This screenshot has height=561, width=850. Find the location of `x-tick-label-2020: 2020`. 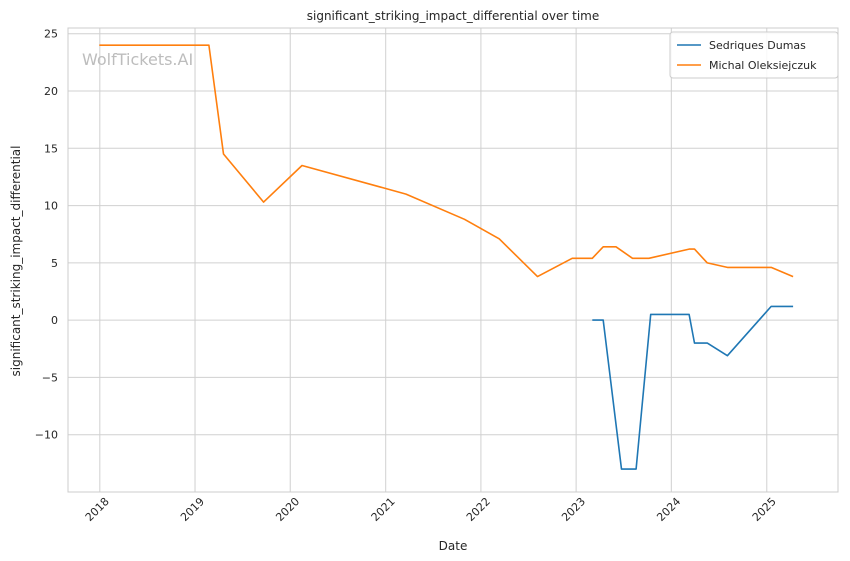

x-tick-label-2020: 2020 is located at coordinates (287, 509).